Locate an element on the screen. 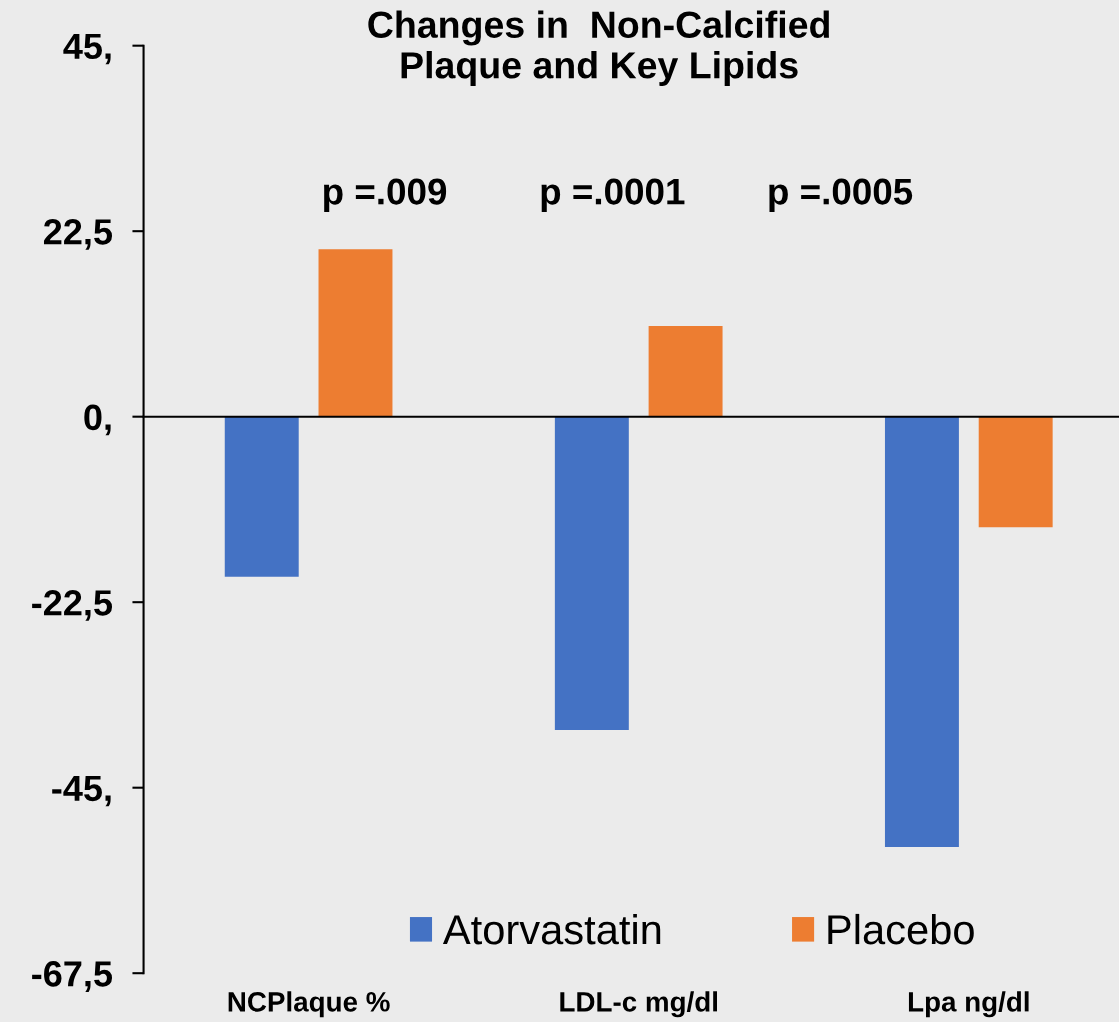 This screenshot has height=1022, width=1119. y-tick-label: 0, is located at coordinates (97, 420).